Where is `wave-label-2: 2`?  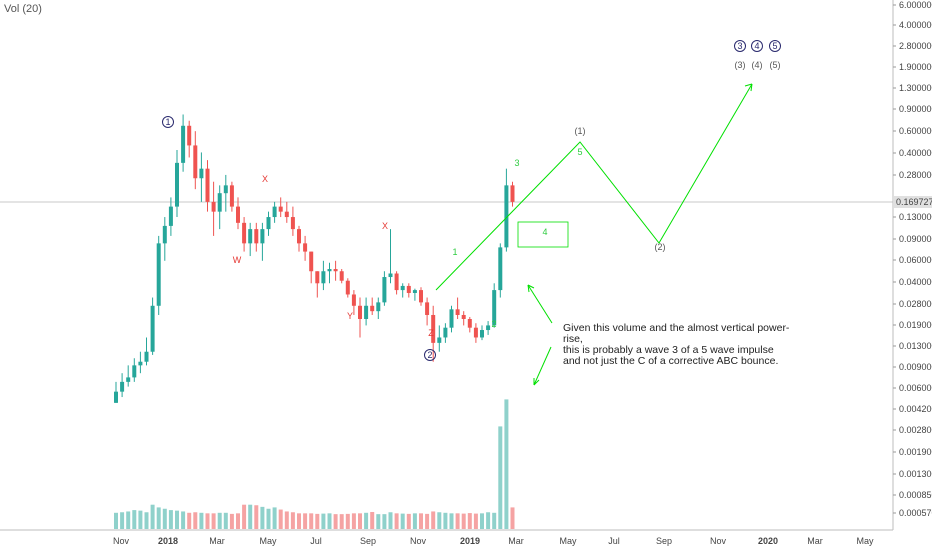
wave-label-2: 2 is located at coordinates (493, 324).